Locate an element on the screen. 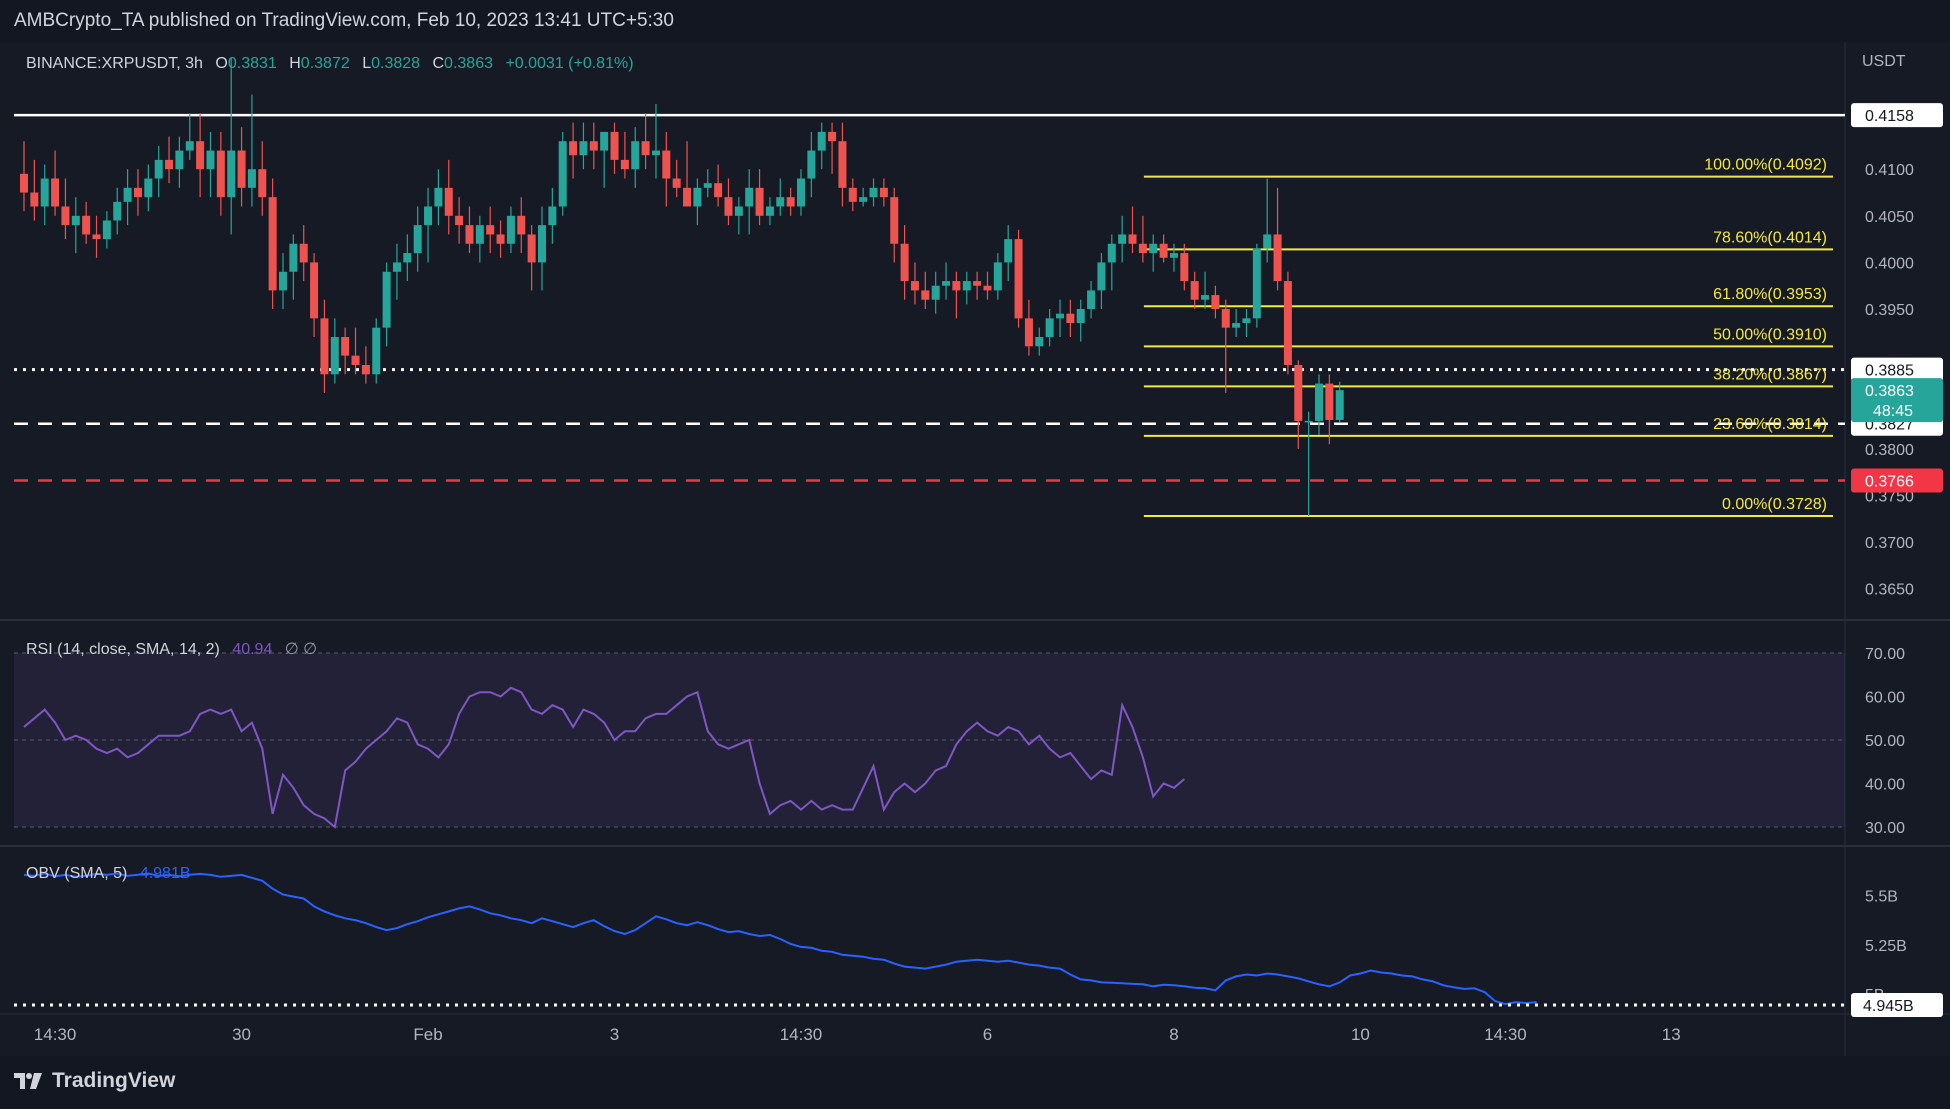 This screenshot has width=1950, height=1109. rsi-line is located at coordinates (604, 757).